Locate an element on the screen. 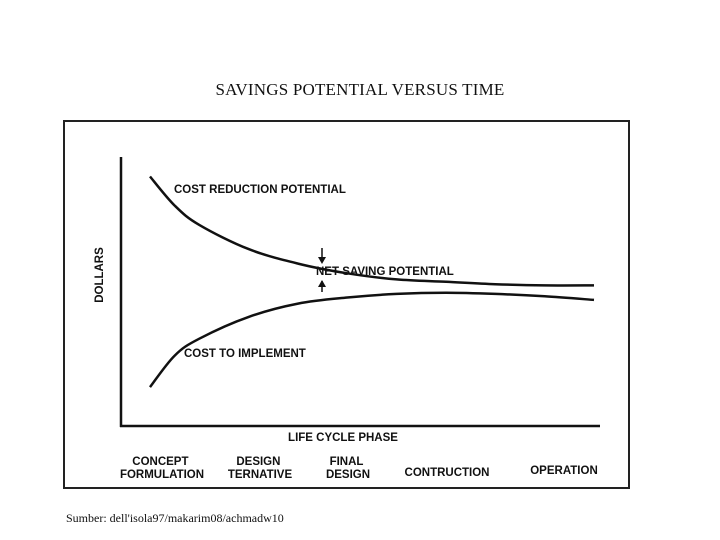  net-saving-arrowhead-up is located at coordinates (322, 283).